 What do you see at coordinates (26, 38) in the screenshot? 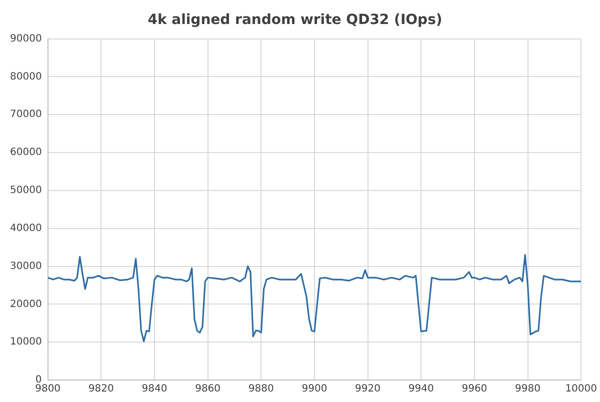
I see `y-tick-label: 90000` at bounding box center [26, 38].